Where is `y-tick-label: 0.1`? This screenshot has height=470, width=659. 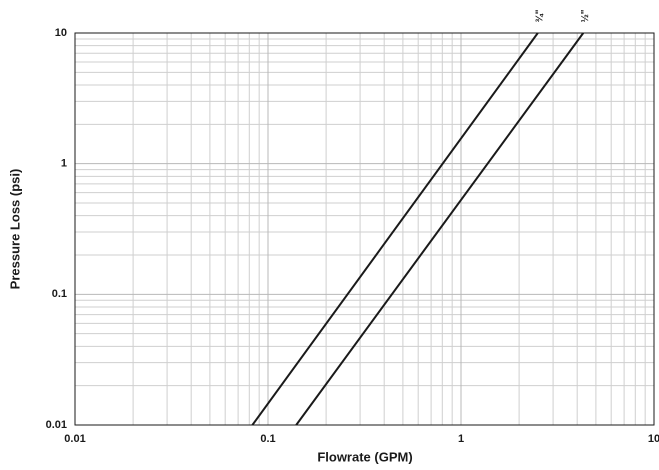 y-tick-label: 0.1 is located at coordinates (59, 294).